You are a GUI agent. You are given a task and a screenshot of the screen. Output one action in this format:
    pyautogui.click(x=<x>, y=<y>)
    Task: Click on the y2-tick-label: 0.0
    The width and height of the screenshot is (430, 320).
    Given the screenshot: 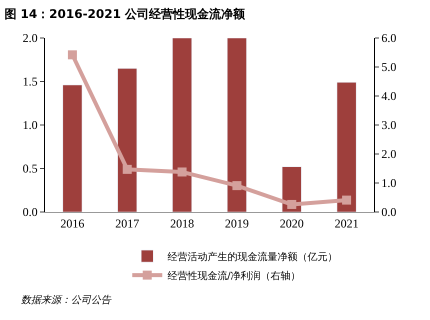 What is the action you would take?
    pyautogui.click(x=388, y=212)
    